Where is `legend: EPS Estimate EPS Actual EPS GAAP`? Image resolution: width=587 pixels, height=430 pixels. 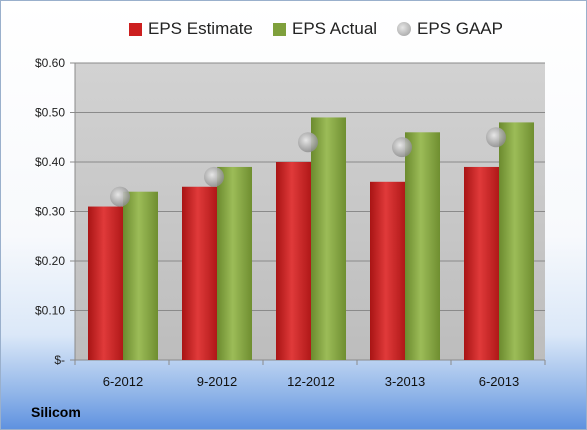 legend: EPS Estimate EPS Actual EPS GAAP is located at coordinates (293, 30).